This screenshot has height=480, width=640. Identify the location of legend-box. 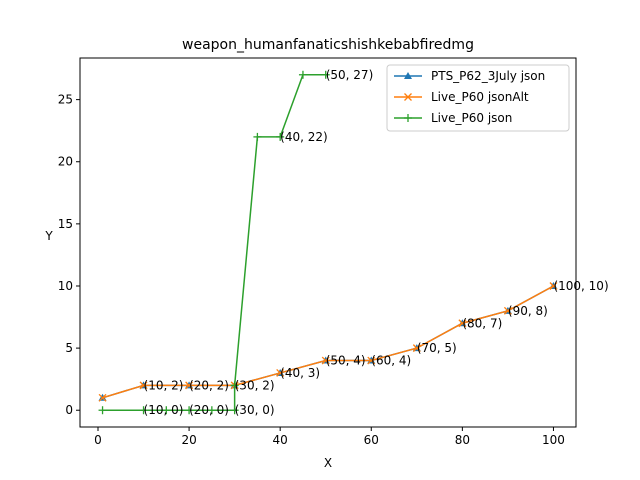
(478, 98).